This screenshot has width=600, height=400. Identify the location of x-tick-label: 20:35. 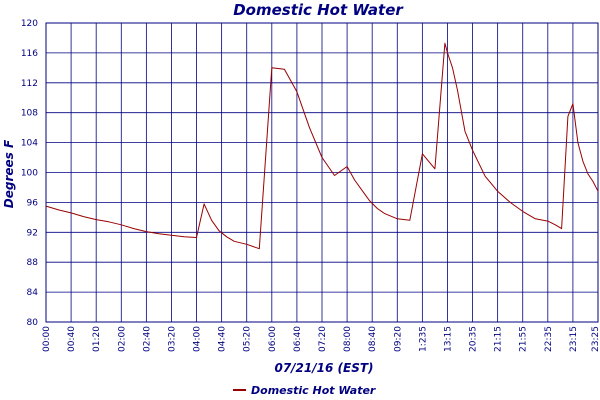
(474, 339).